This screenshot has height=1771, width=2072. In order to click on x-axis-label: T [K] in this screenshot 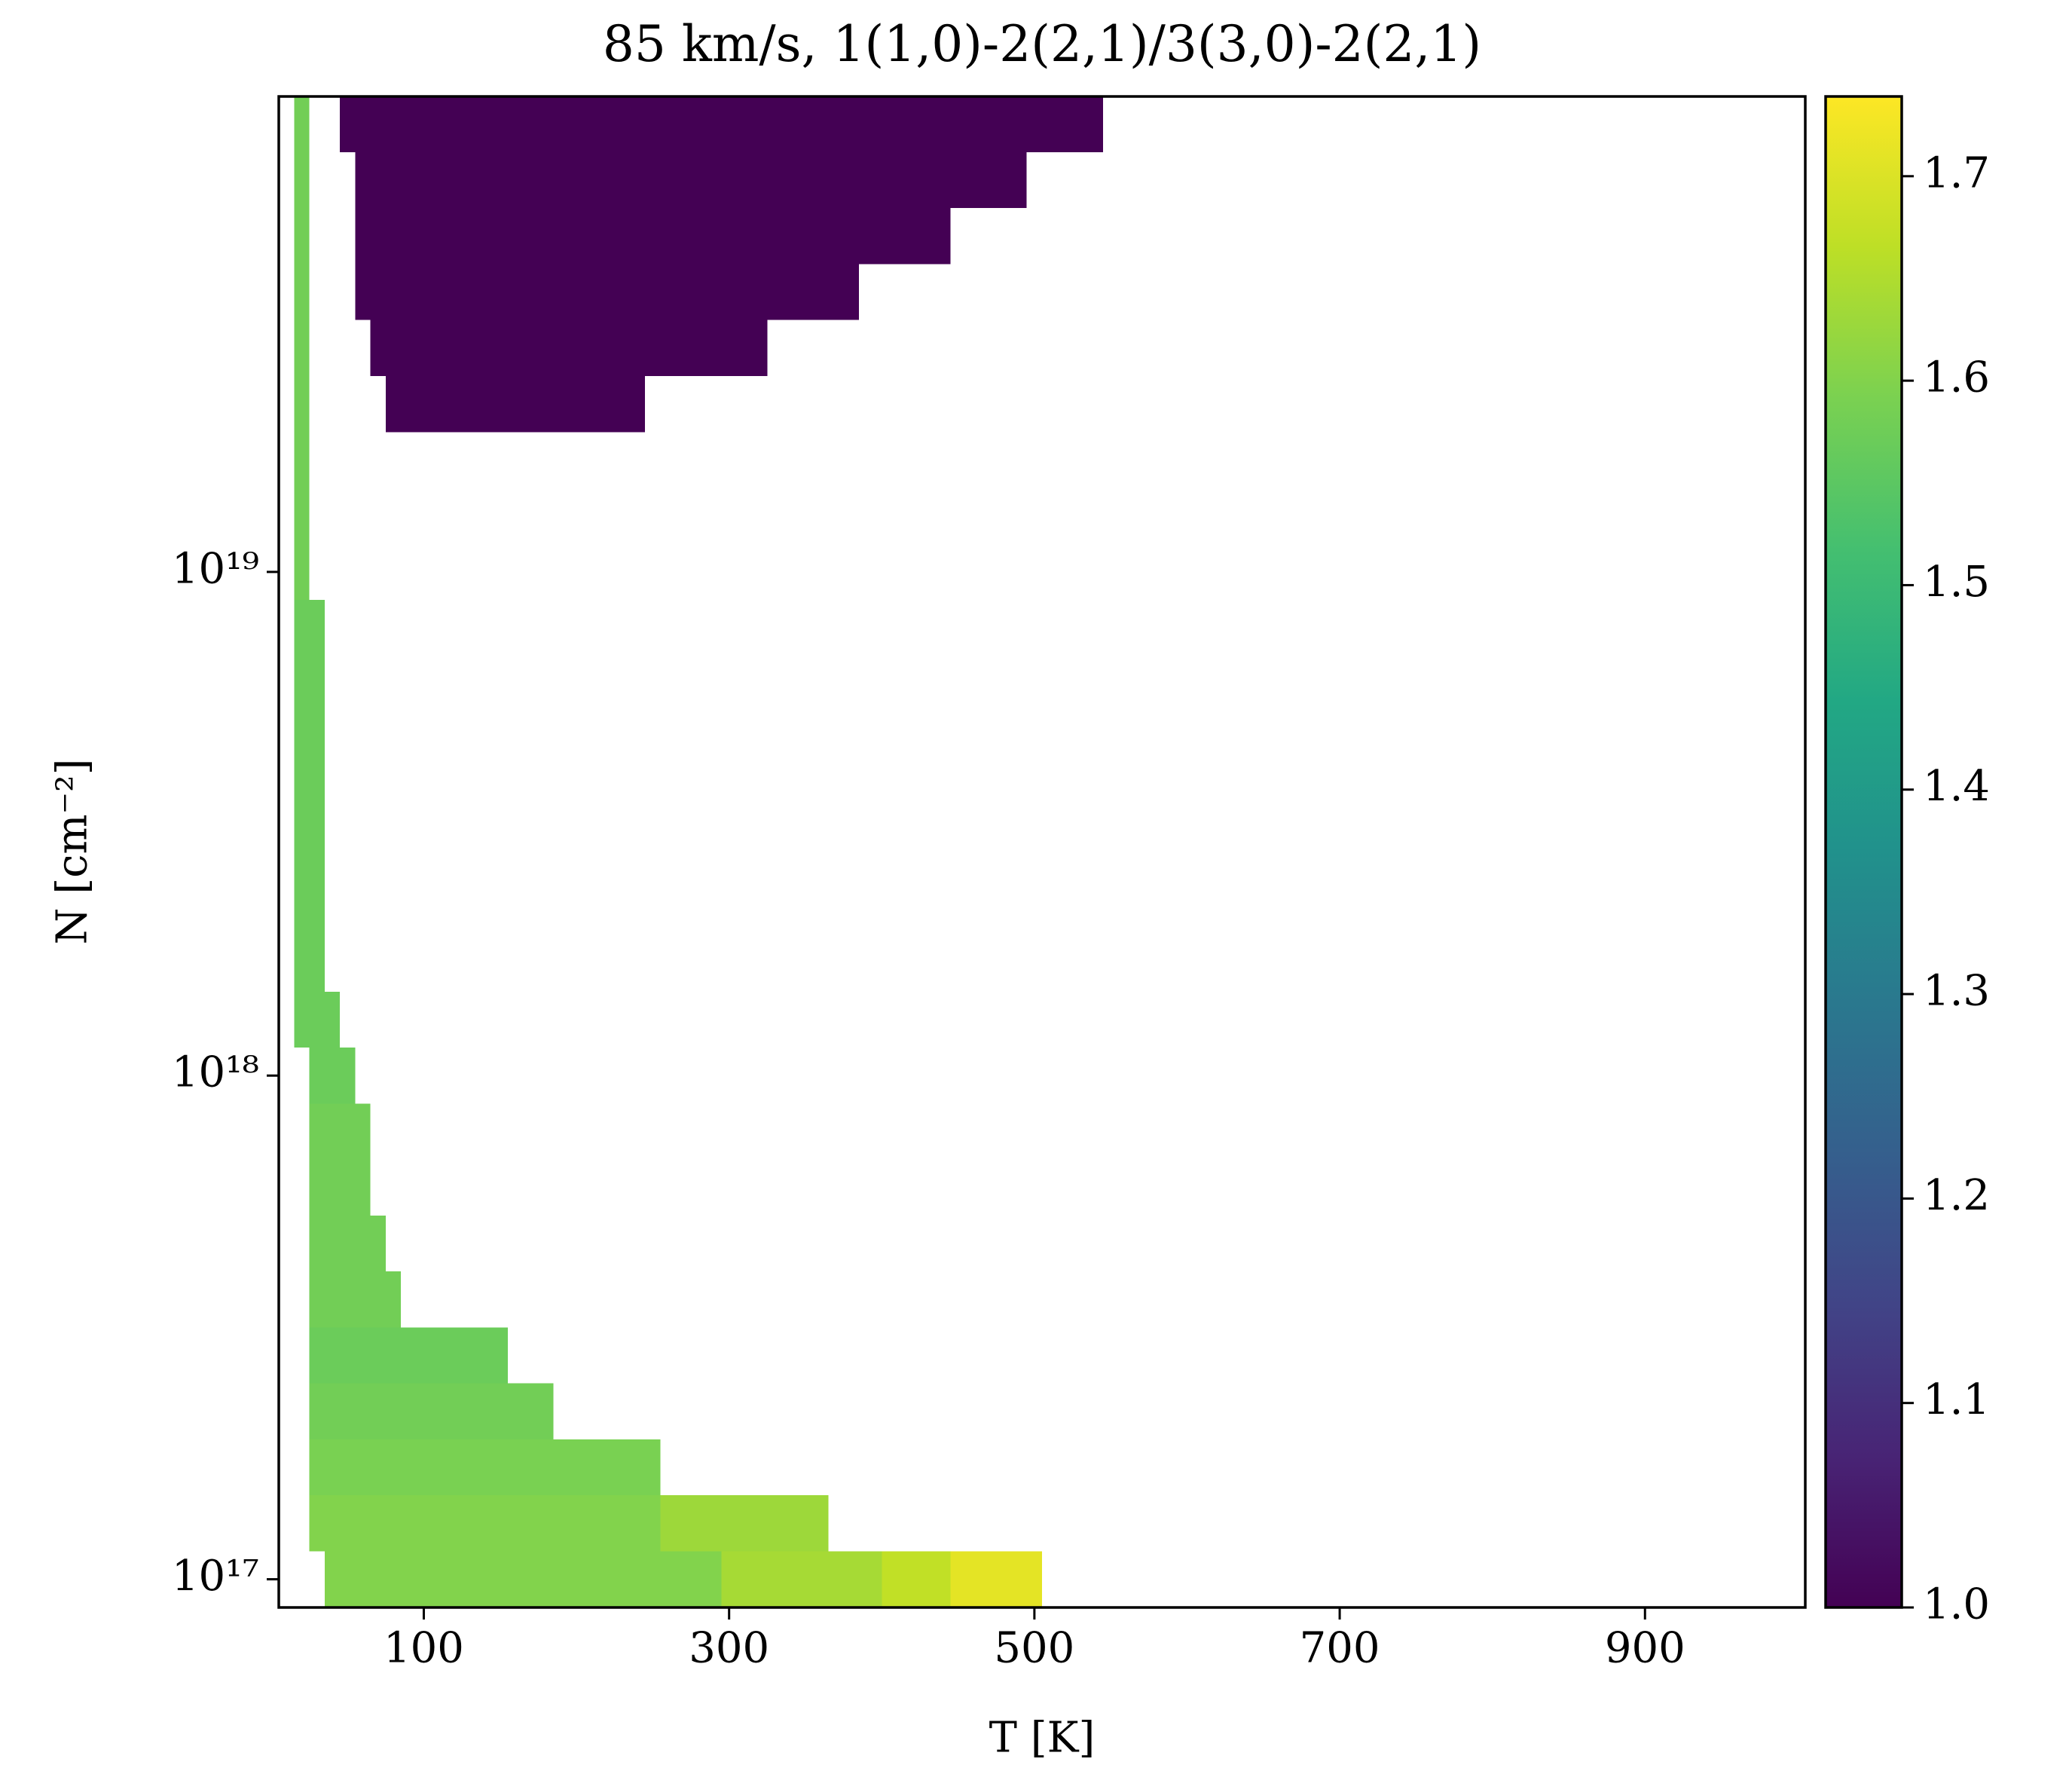, I will do `click(1042, 1738)`.